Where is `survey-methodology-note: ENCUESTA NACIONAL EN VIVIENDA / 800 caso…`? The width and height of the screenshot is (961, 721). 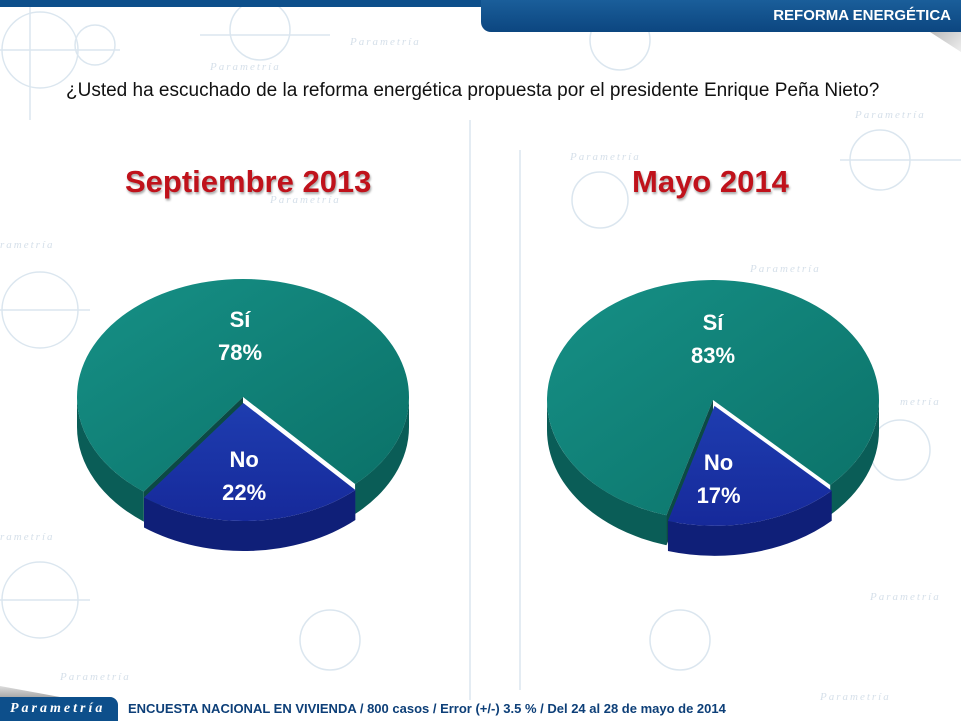
survey-methodology-note: ENCUESTA NACIONAL EN VIVIENDA / 800 caso… is located at coordinates (427, 708).